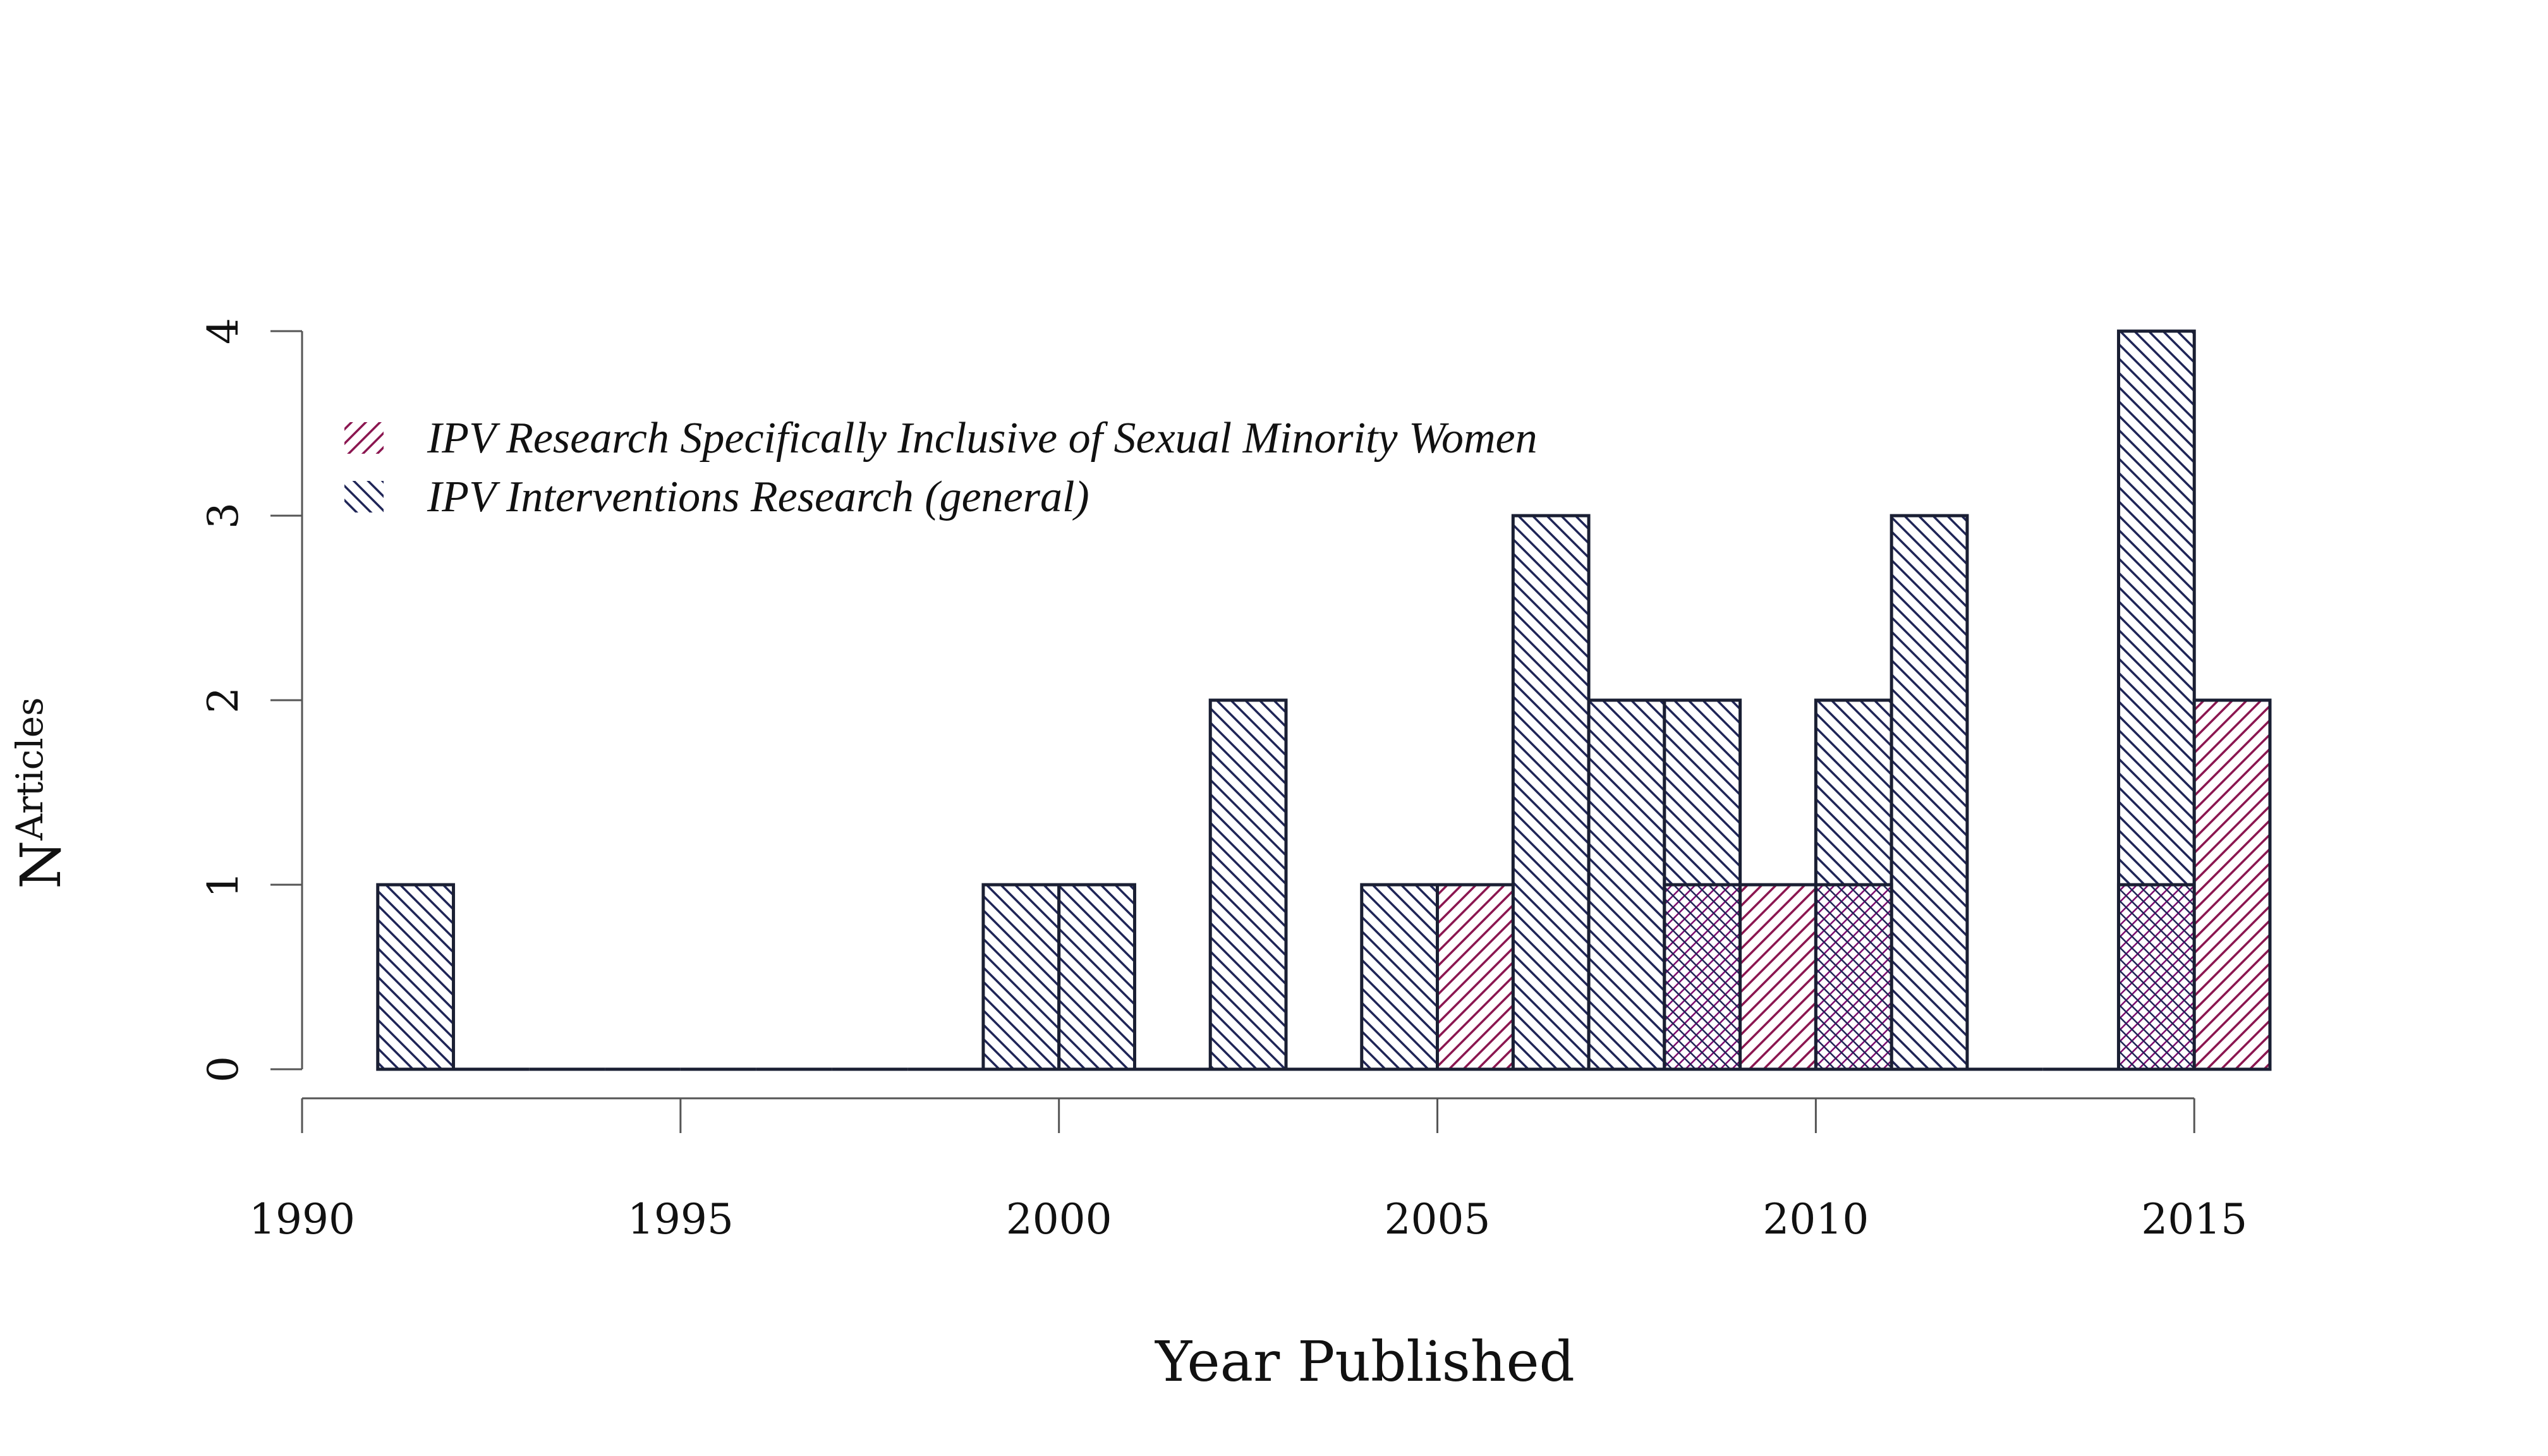 Image resolution: width=2548 pixels, height=1456 pixels. I want to click on x-axis-title: Year Published, so click(1365, 1361).